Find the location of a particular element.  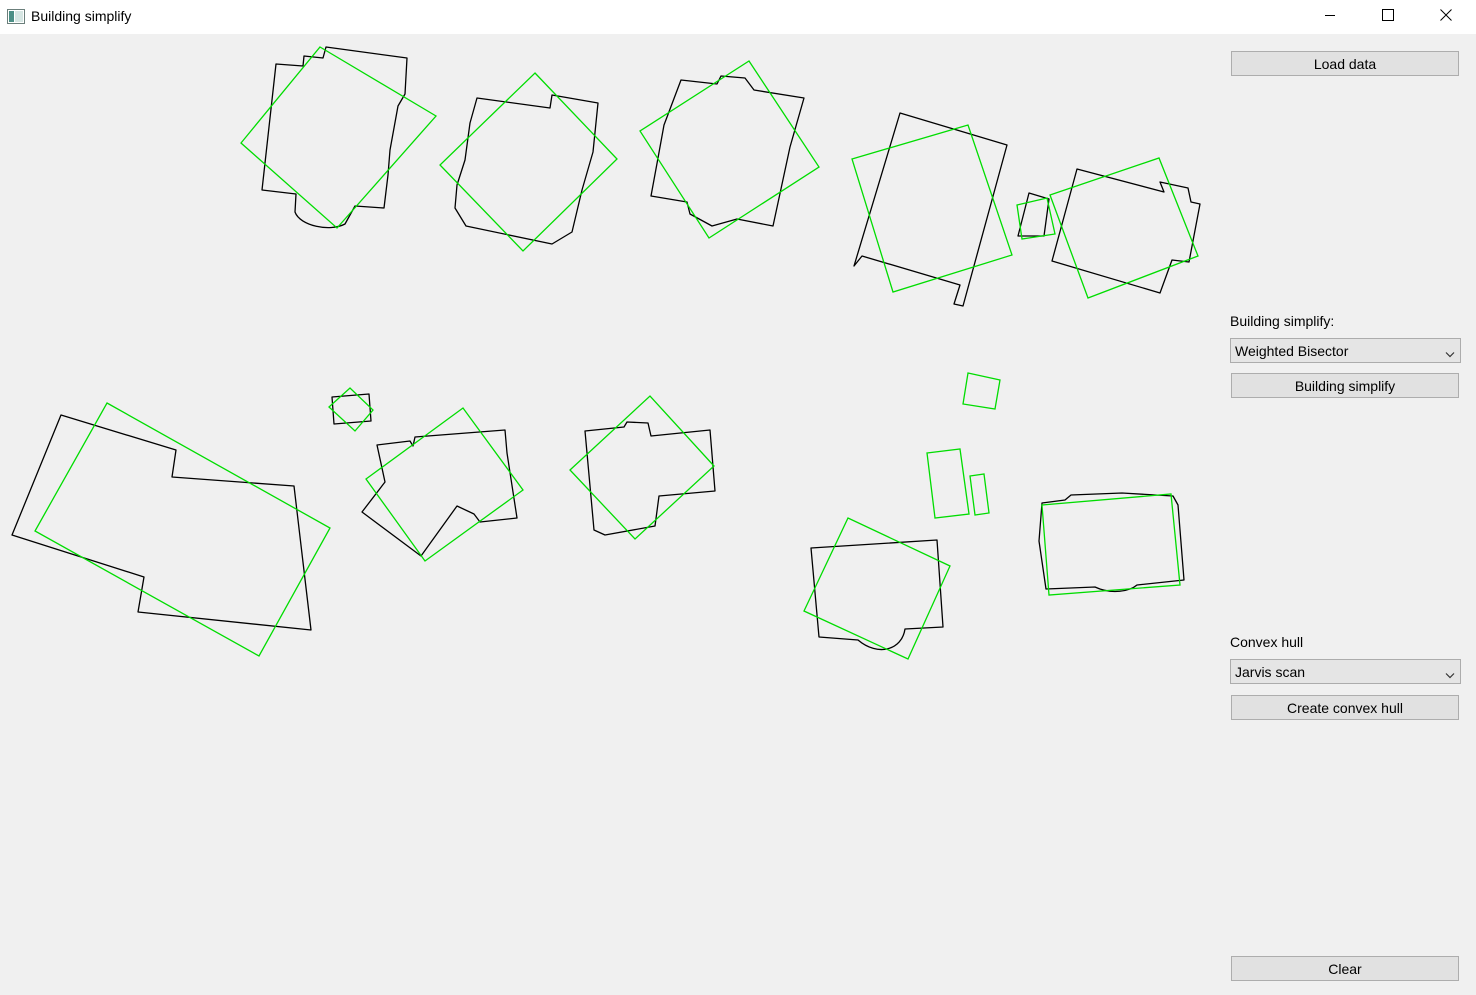

hull-method-select: Jarvis scan is located at coordinates (1345, 671).